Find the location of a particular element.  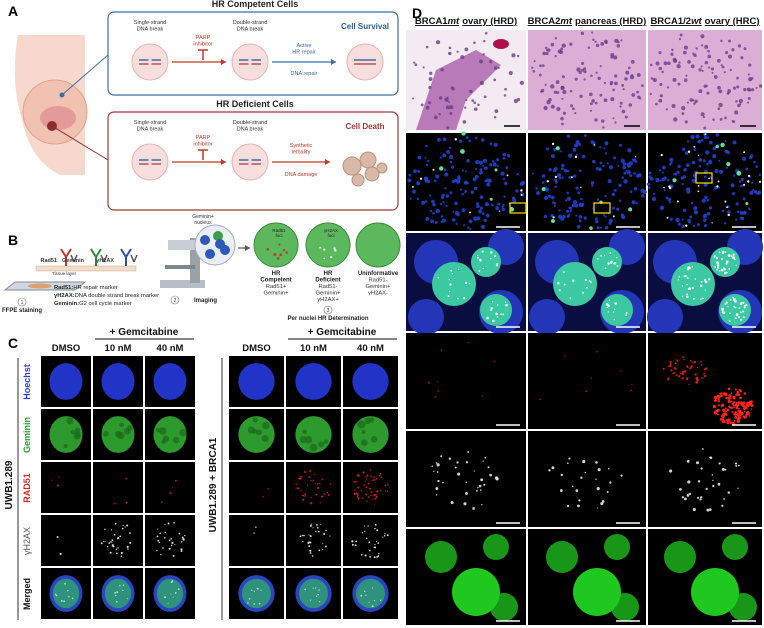

micrograph is located at coordinates (256, 487).